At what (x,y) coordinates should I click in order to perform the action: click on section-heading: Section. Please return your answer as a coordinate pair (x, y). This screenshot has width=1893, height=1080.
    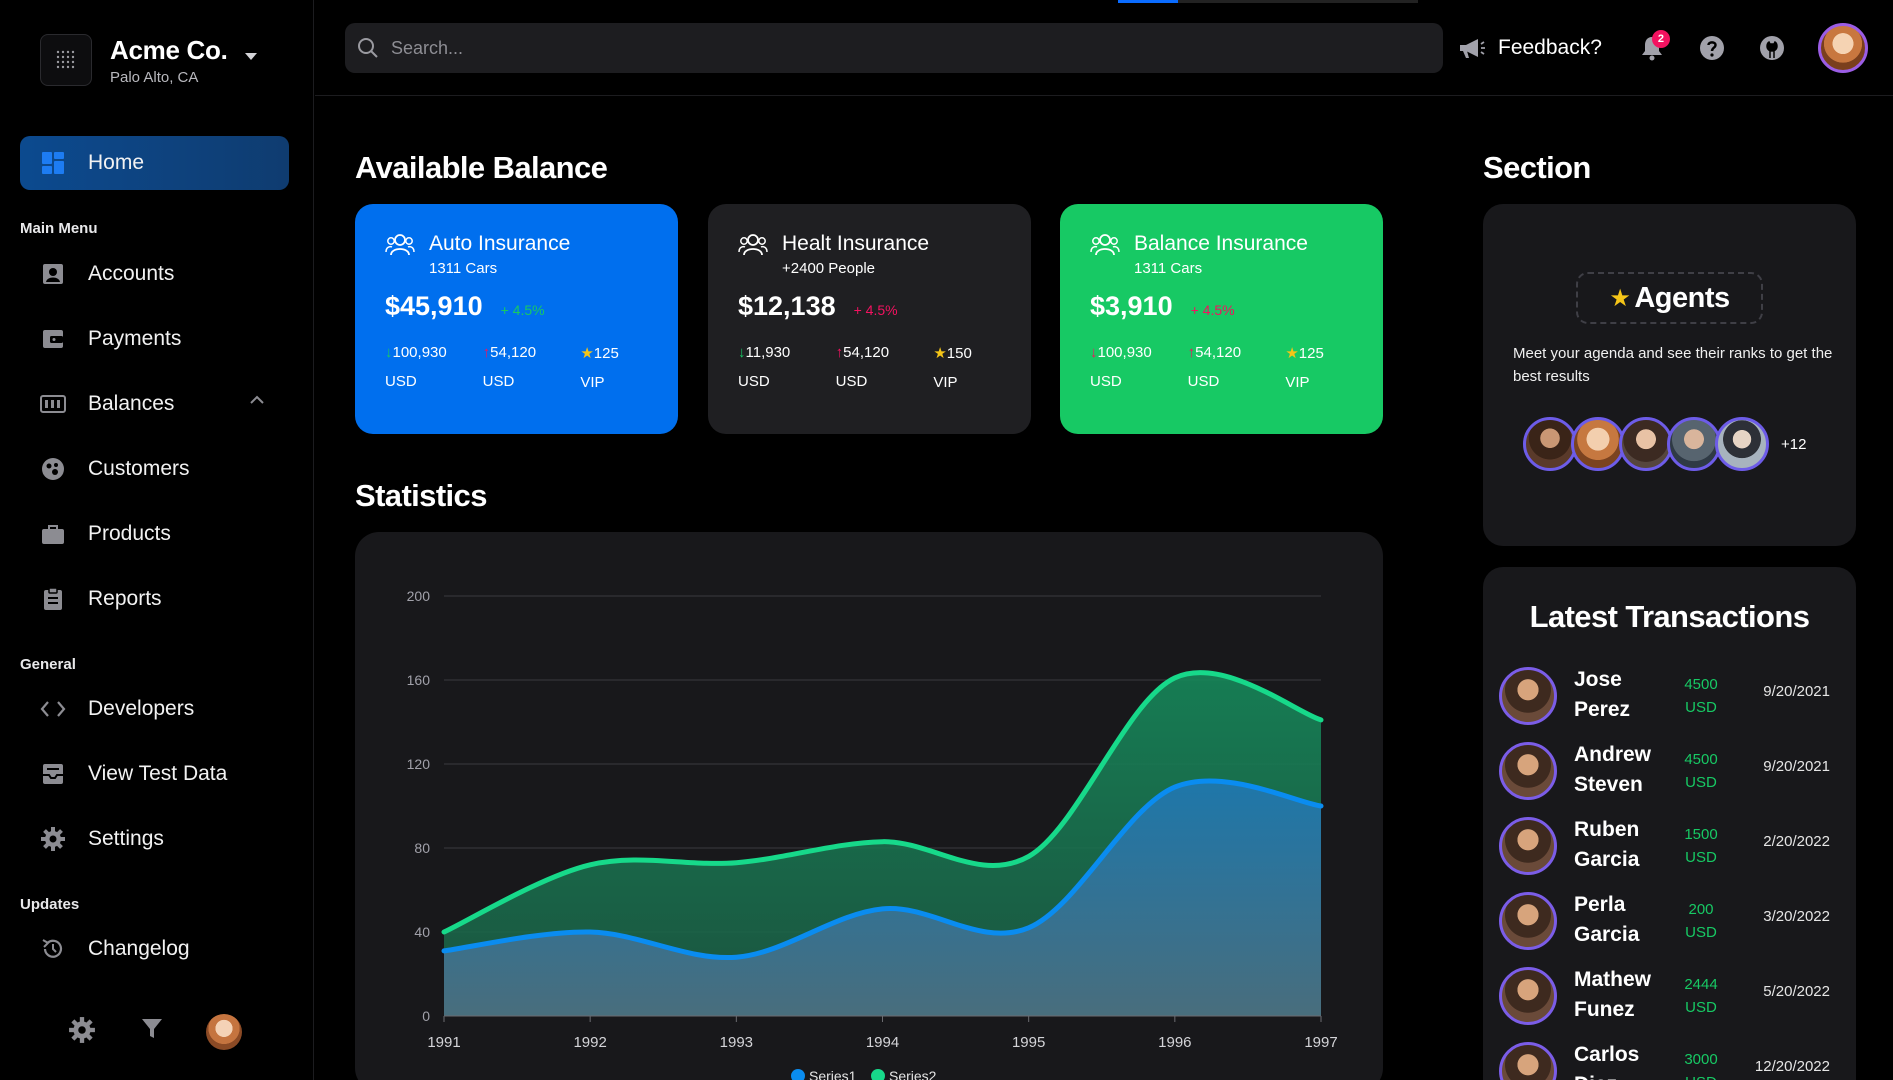
    Looking at the image, I should click on (1537, 167).